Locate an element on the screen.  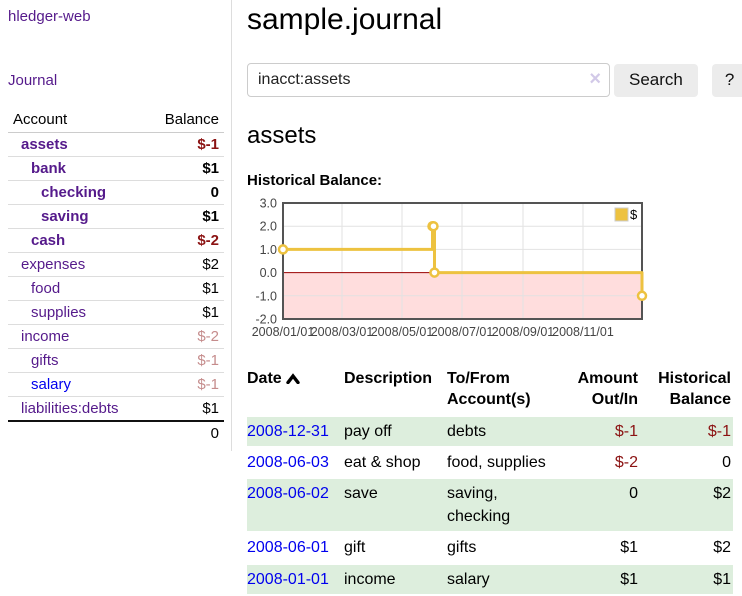
account-row: assets $-1 is located at coordinates (116, 145).